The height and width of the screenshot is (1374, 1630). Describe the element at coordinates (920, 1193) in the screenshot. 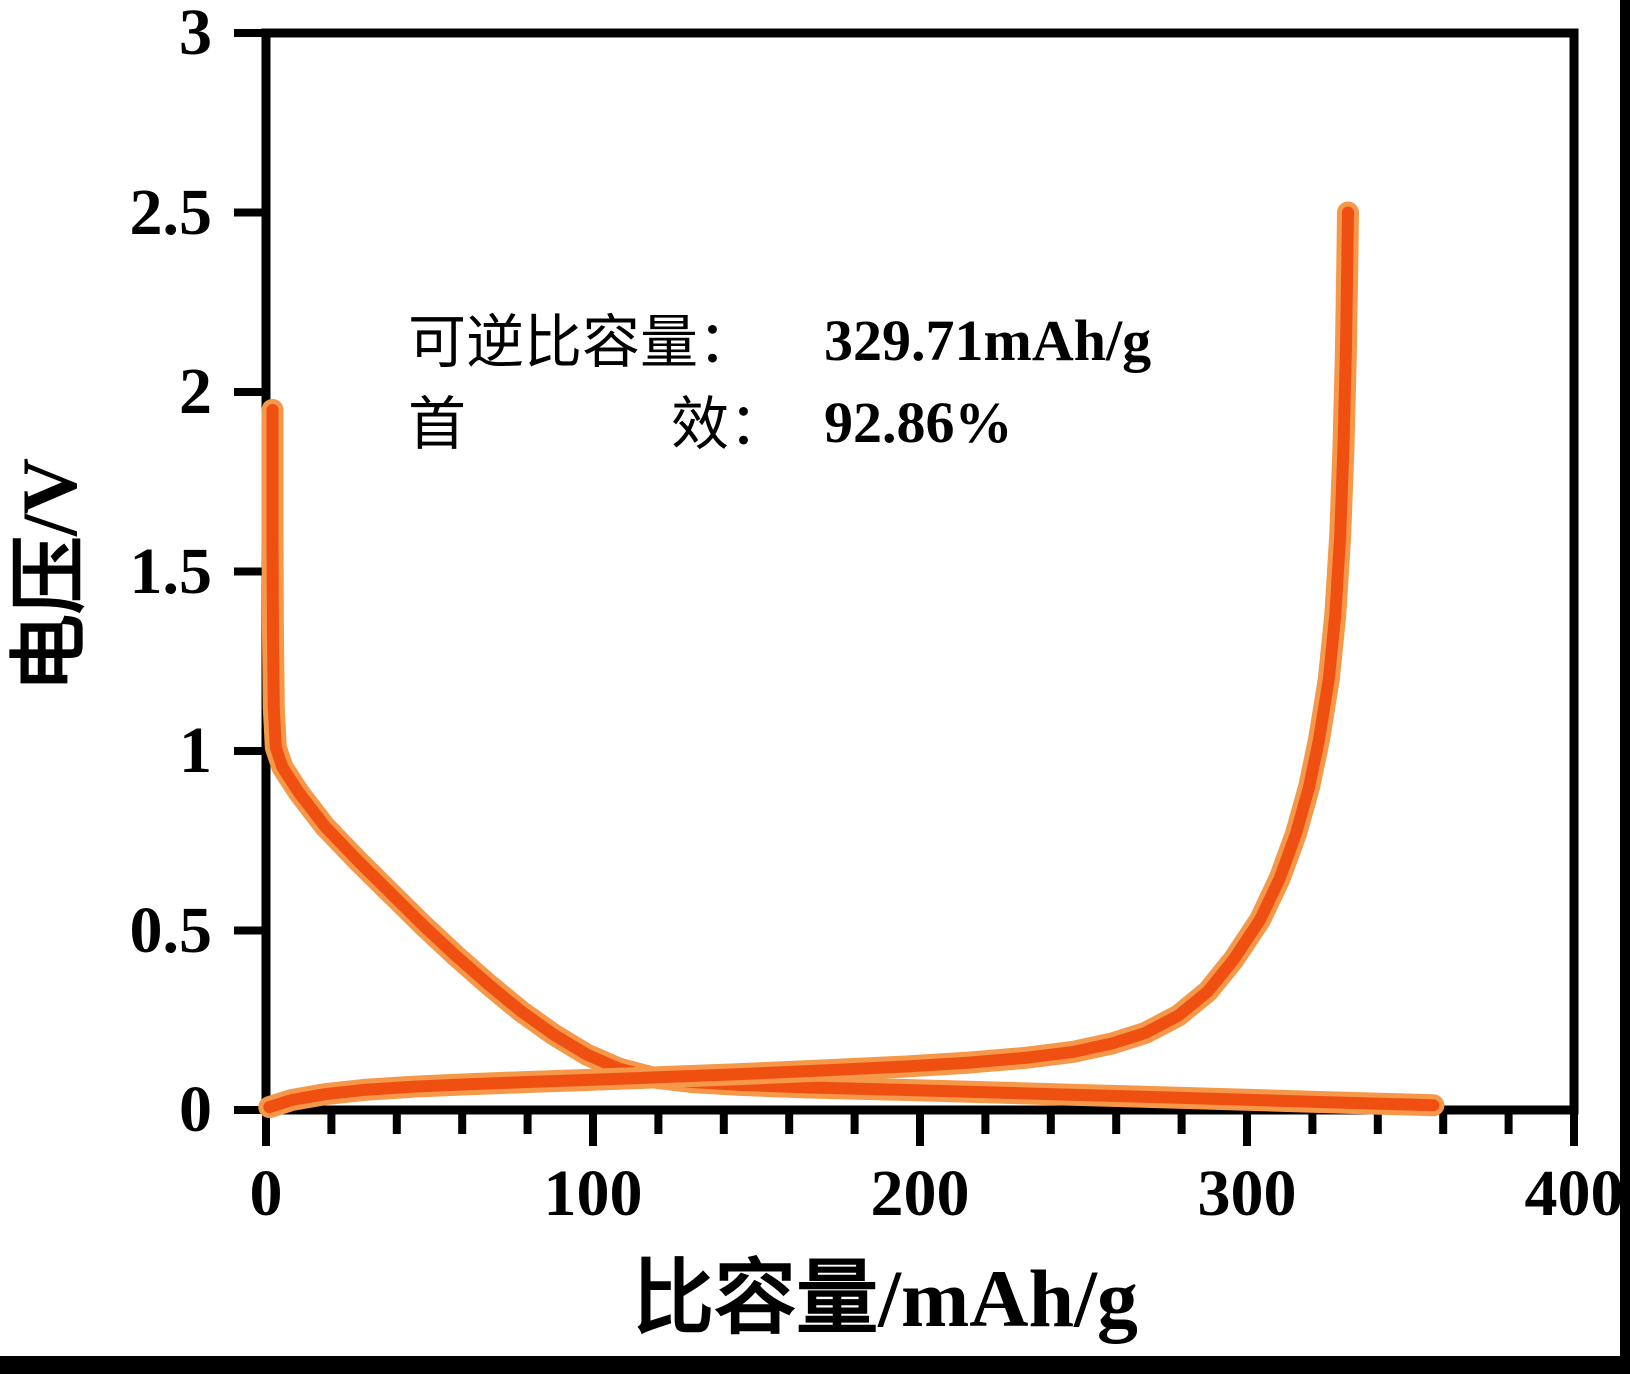

I see `x-tick-label: 200` at that location.